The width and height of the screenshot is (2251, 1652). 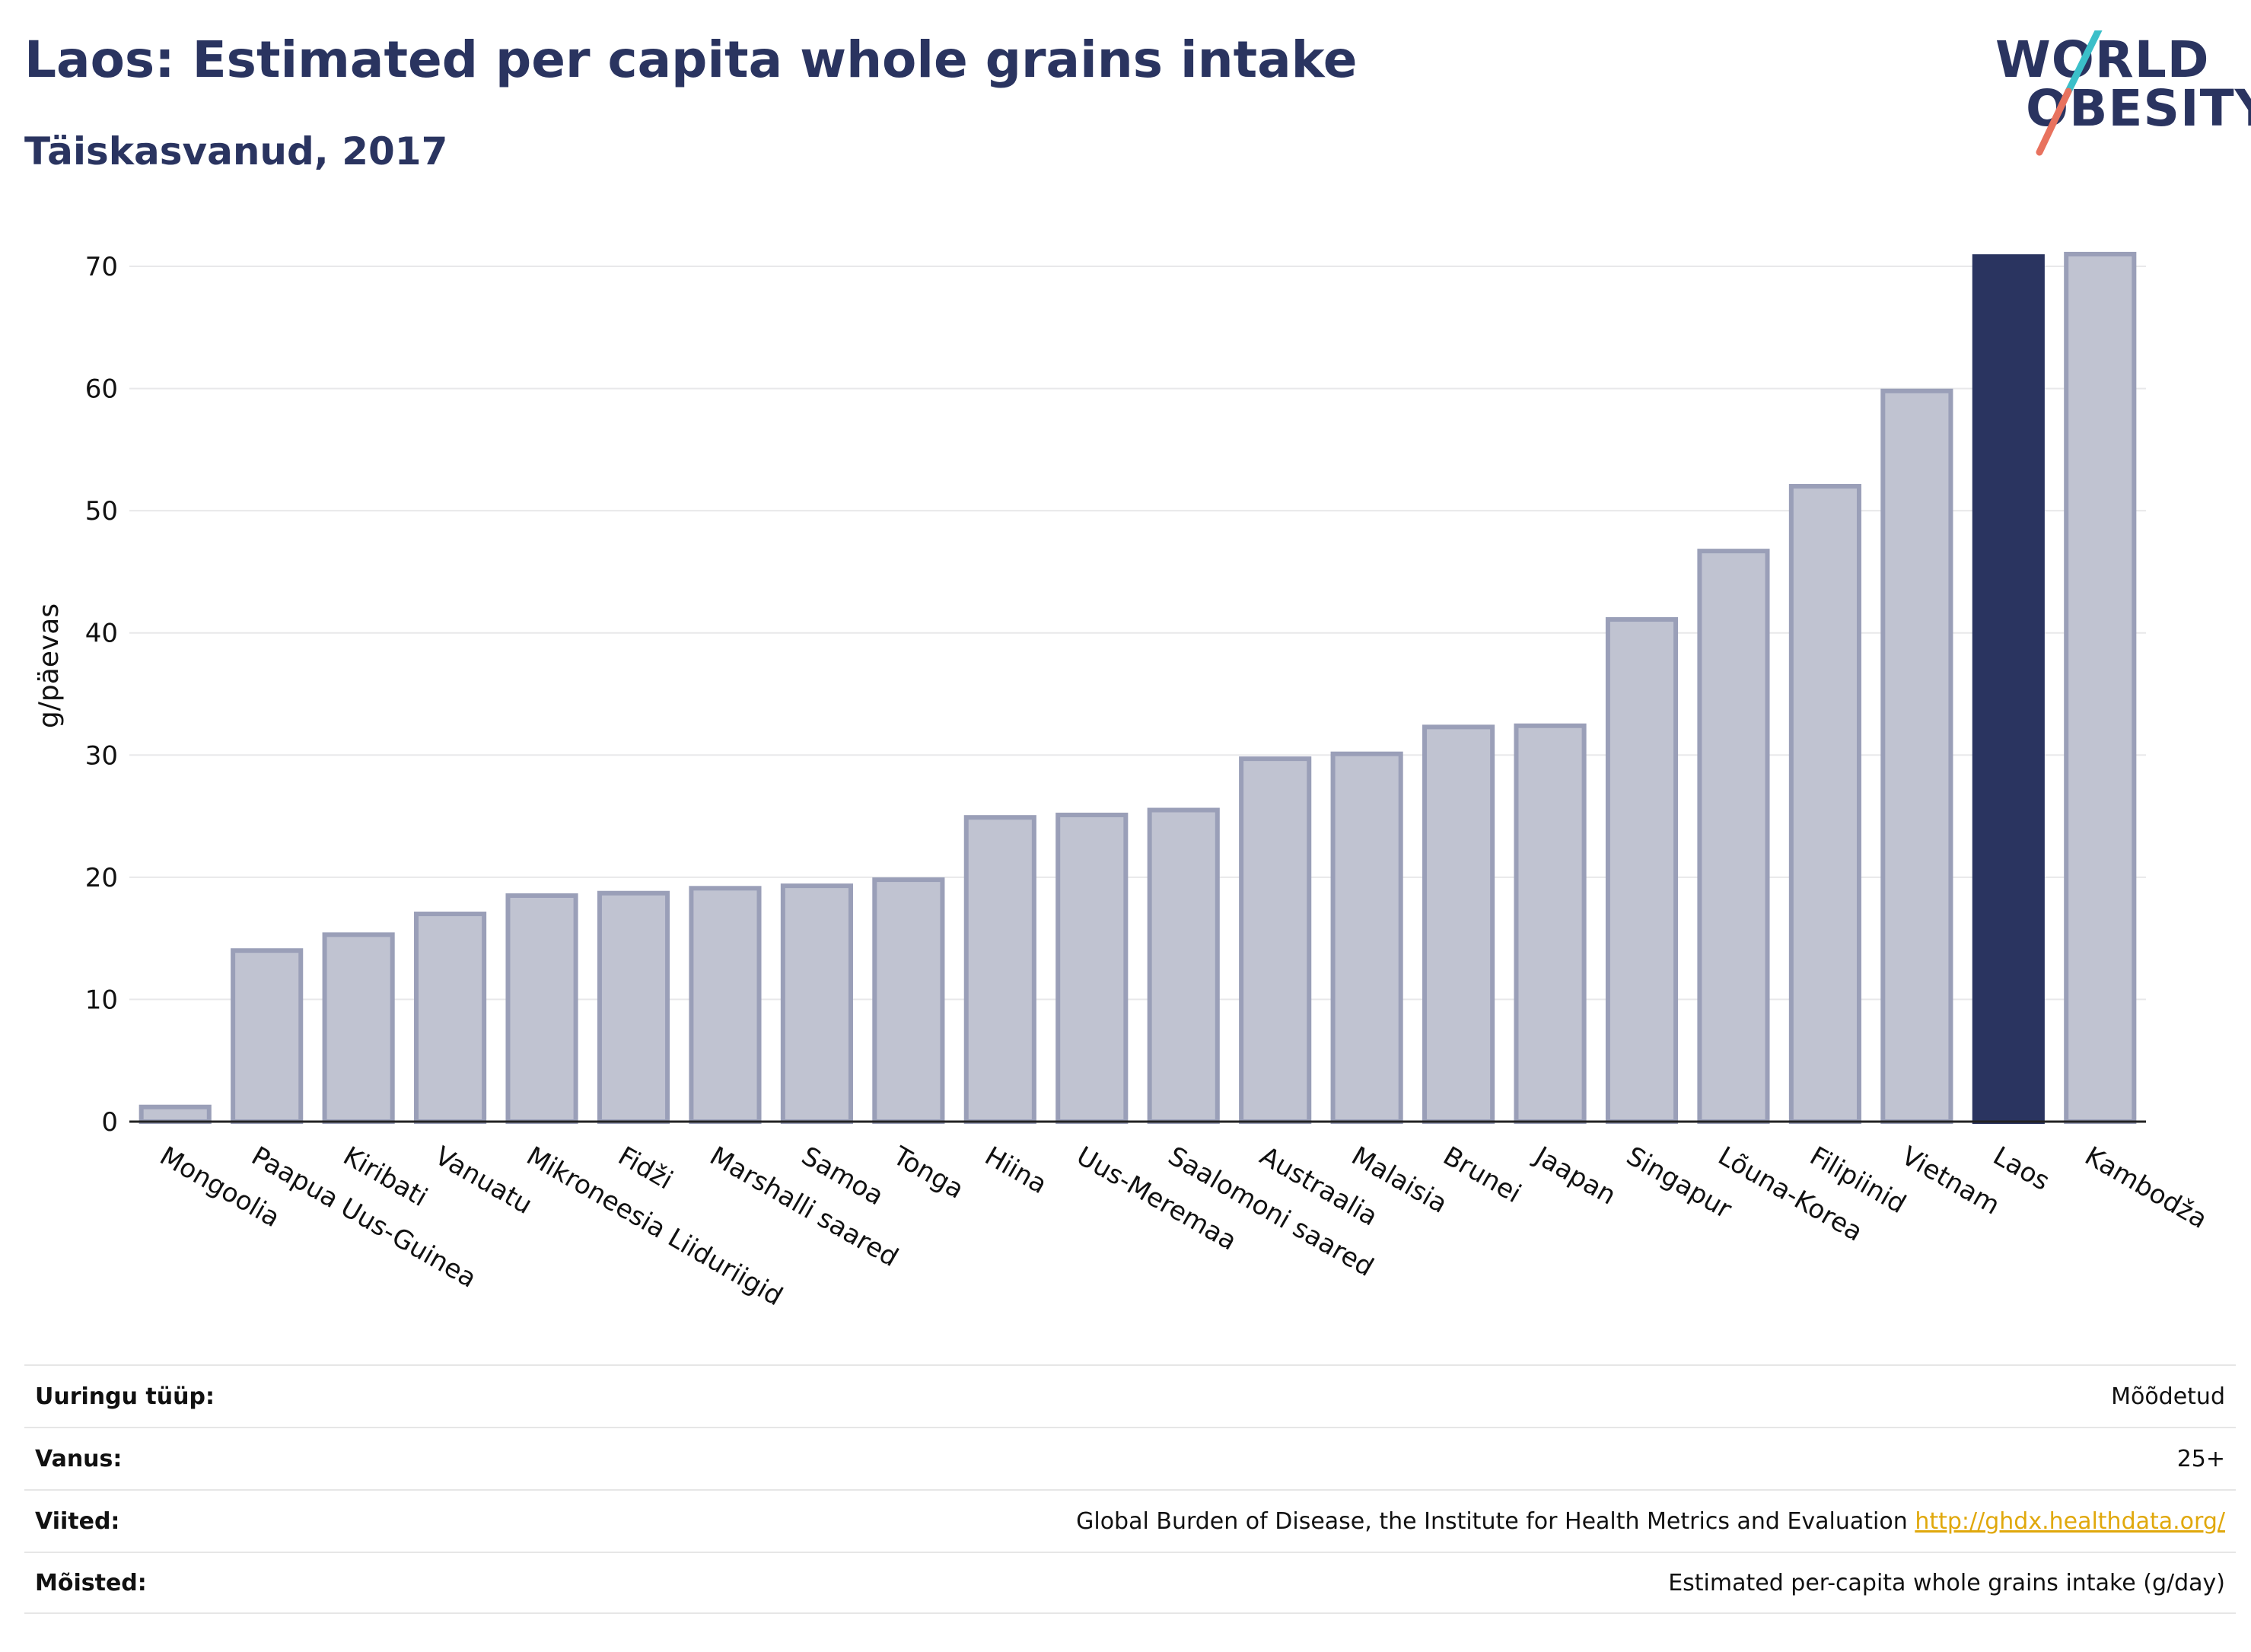 I want to click on x-tick-label: Brunei, so click(x=1482, y=1175).